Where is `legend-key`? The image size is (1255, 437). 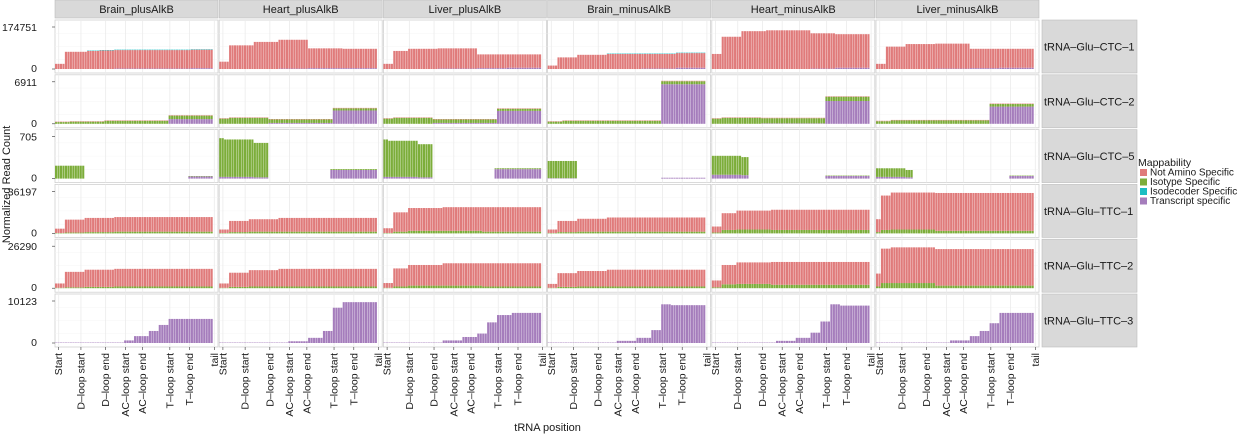
legend-key is located at coordinates (1143, 182).